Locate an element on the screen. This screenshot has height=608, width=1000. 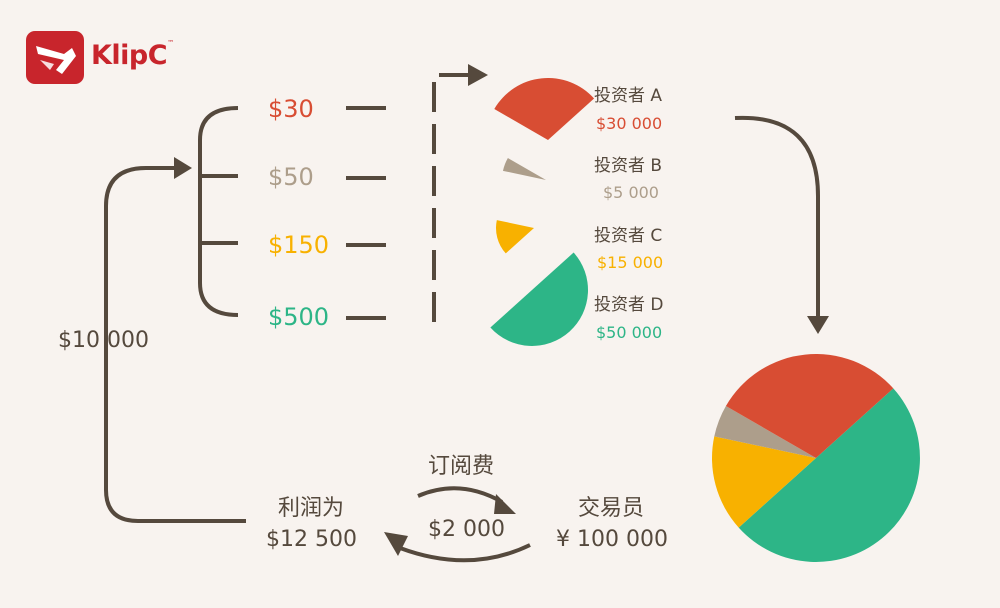
profit-to-trader-arrow-head is located at coordinates (505, 504).